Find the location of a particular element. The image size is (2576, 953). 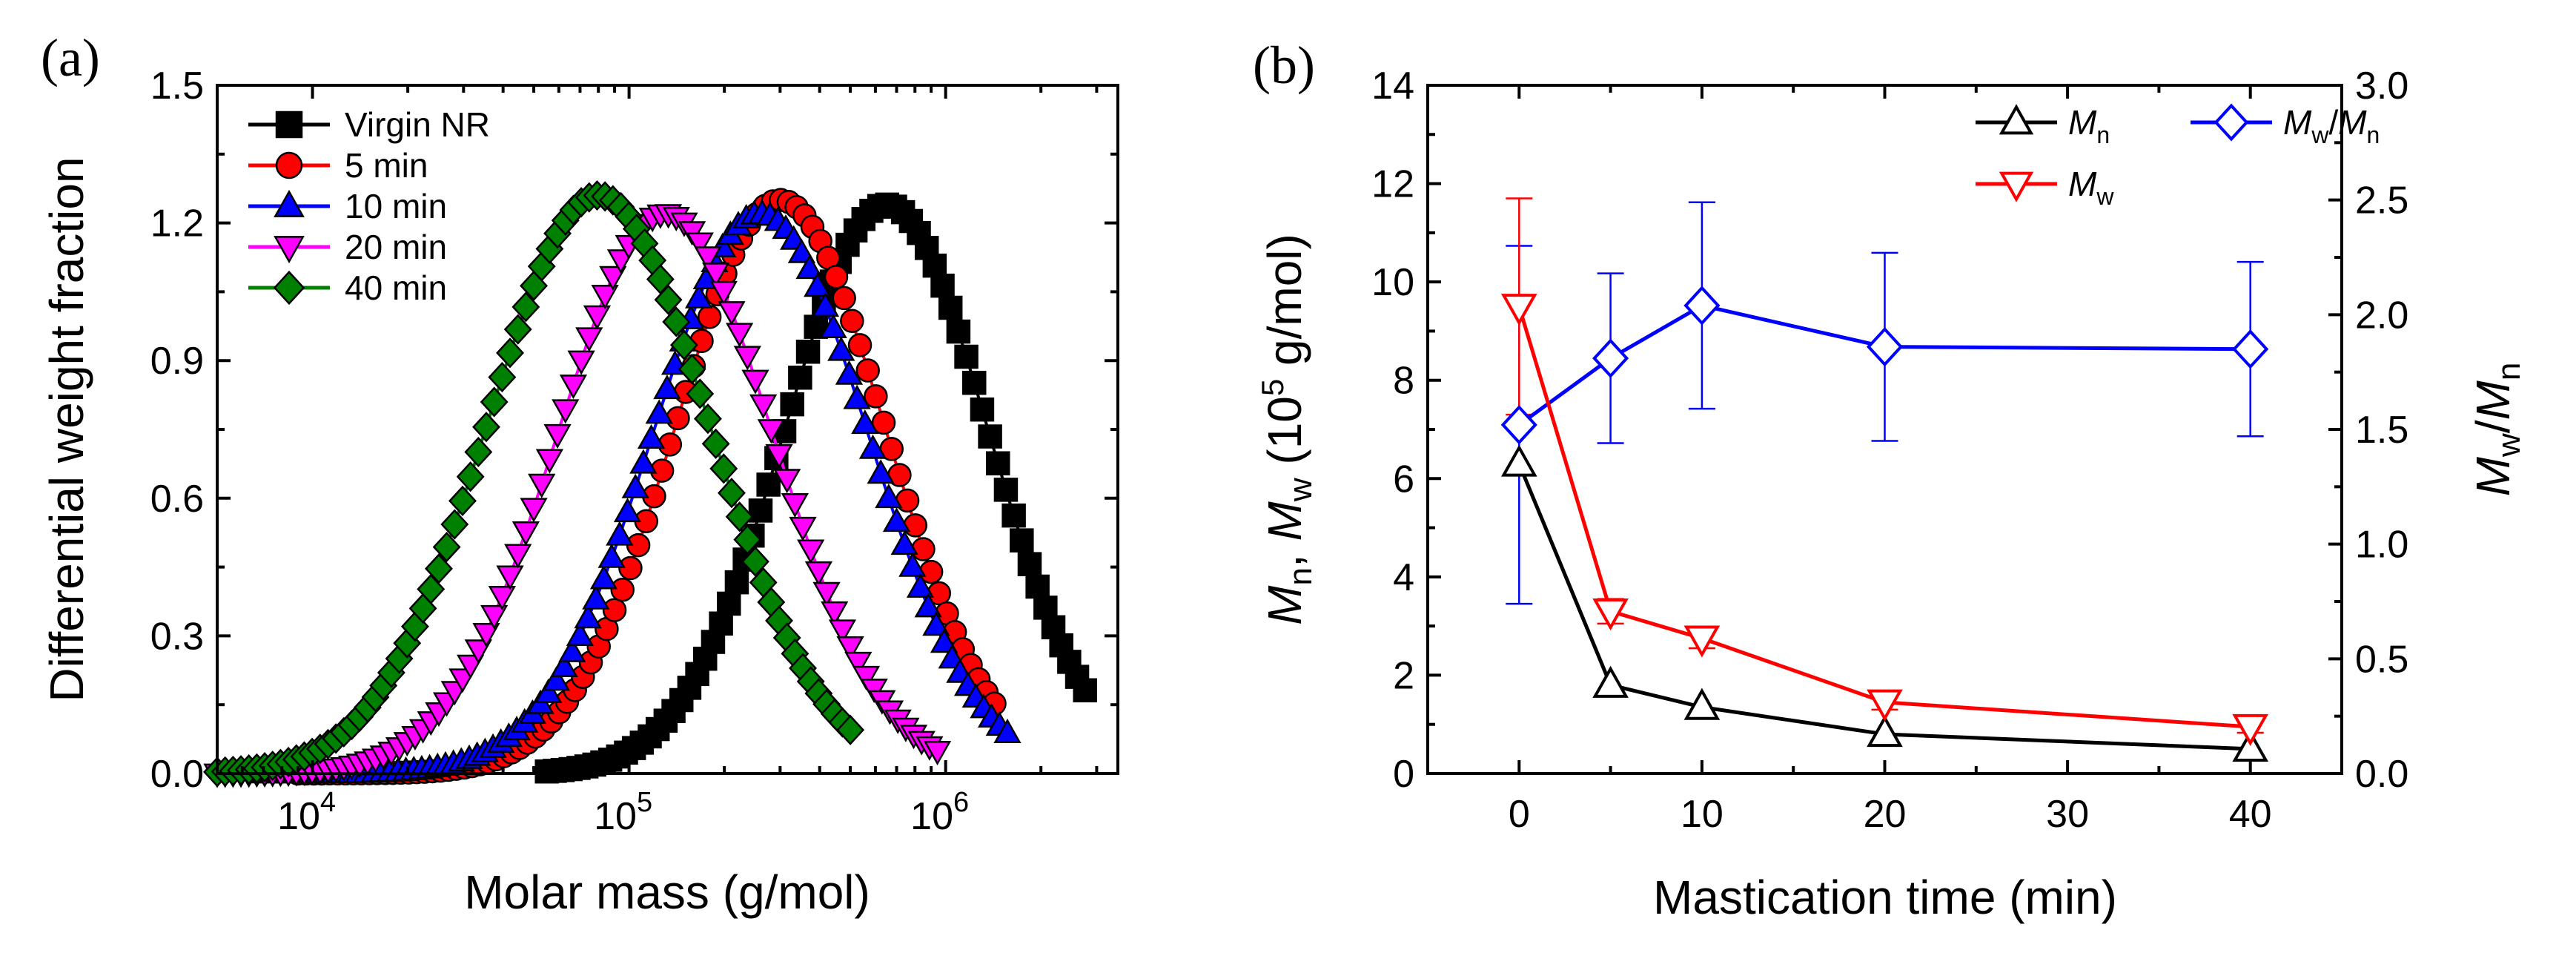

legend-item-mw: Mw is located at coordinates (2045, 188).